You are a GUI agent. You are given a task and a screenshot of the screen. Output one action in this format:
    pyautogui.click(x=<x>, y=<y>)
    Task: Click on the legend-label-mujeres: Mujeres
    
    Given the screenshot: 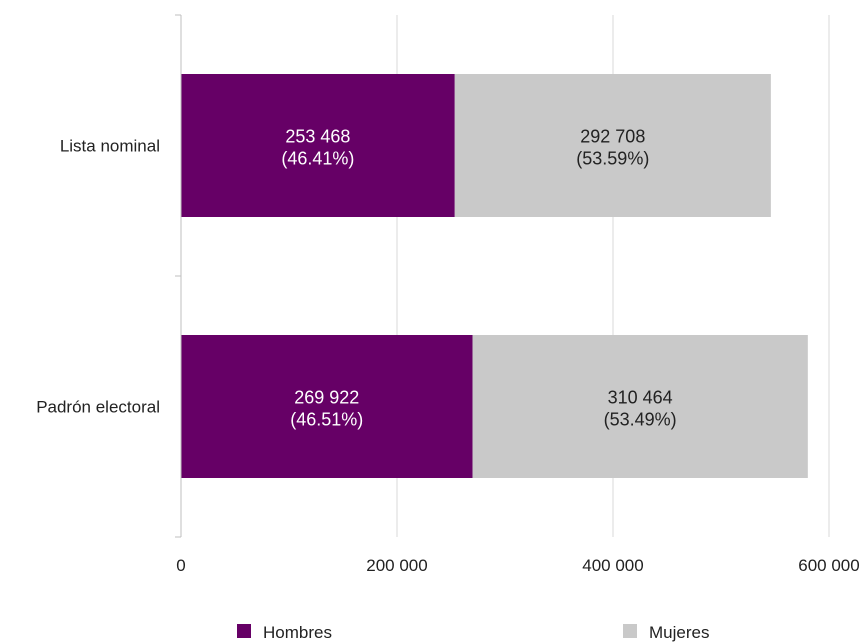 What is the action you would take?
    pyautogui.click(x=679, y=632)
    